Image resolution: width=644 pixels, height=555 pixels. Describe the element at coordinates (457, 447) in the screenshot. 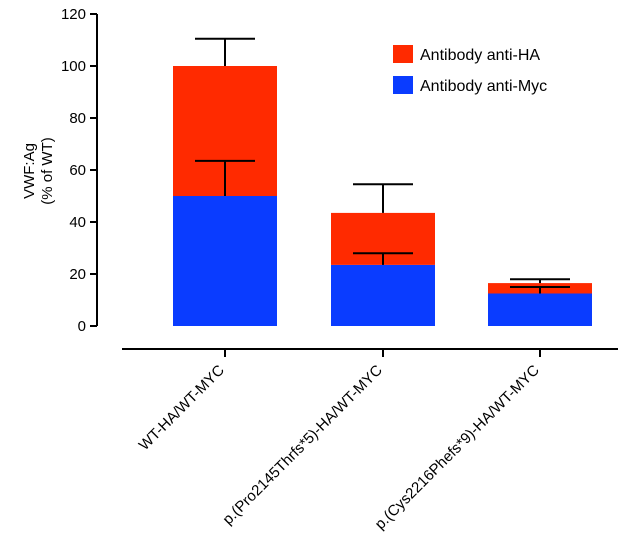

I see `x-category-label-2: p.(Cys2216Phefs*9)-HA/WT-MYC` at that location.